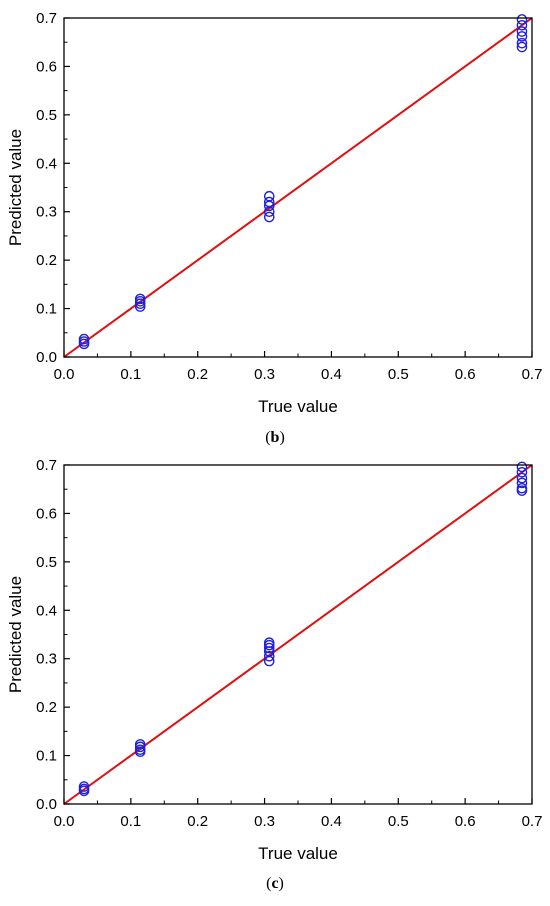 The image size is (550, 906). I want to click on panel-caption: (c), so click(275, 883).